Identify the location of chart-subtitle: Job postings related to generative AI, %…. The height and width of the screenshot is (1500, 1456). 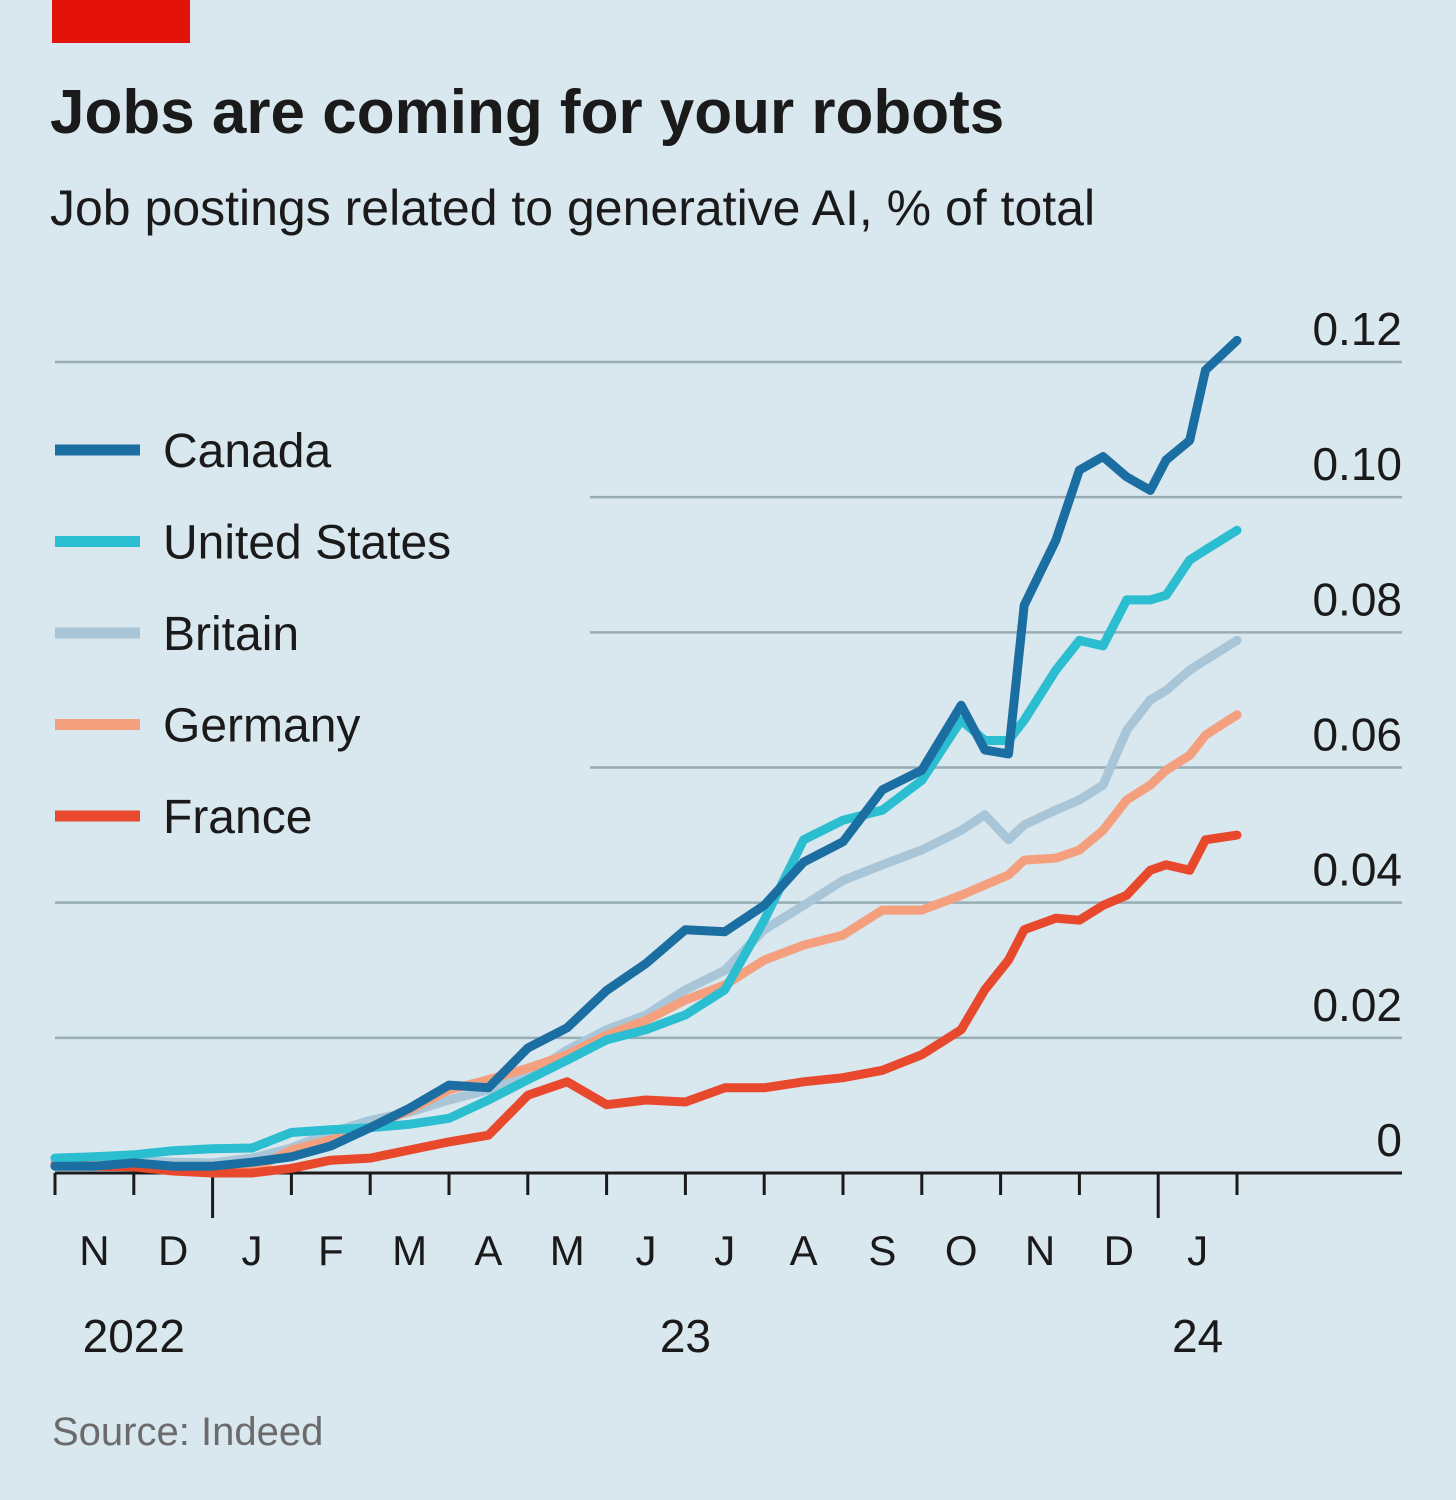
(572, 208).